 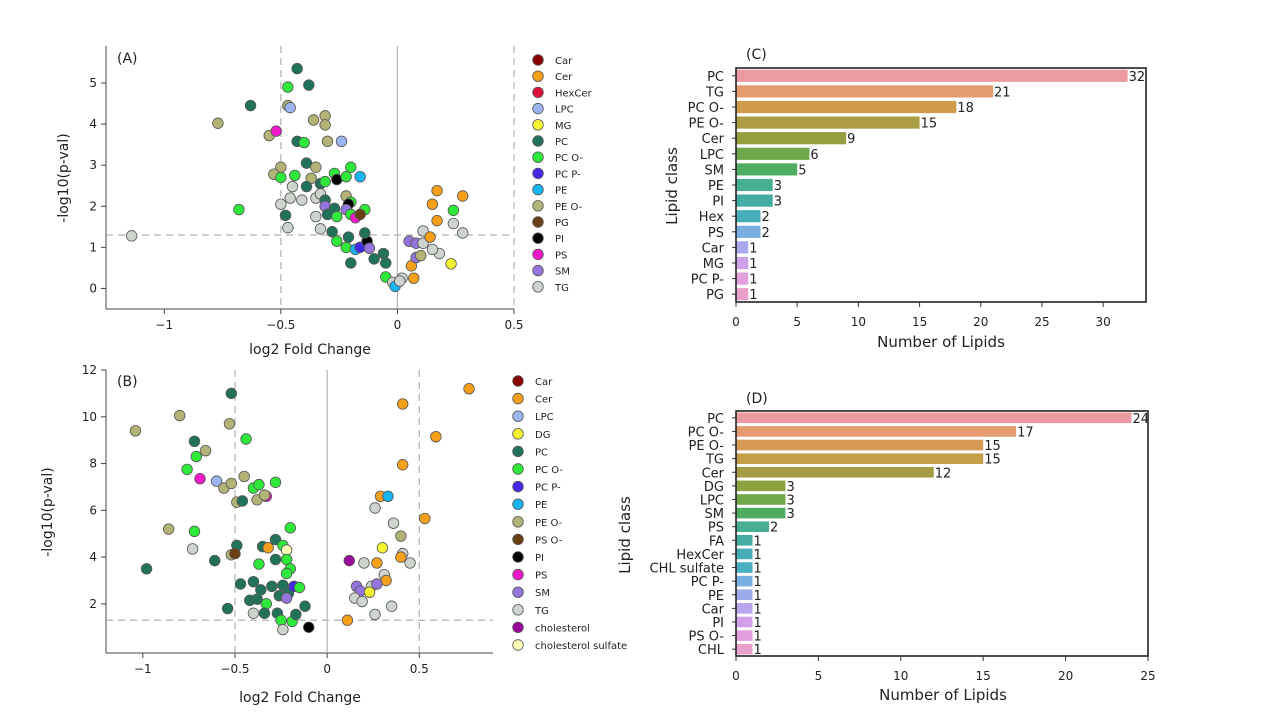 I want to click on bar-value-label: 12, so click(x=943, y=473).